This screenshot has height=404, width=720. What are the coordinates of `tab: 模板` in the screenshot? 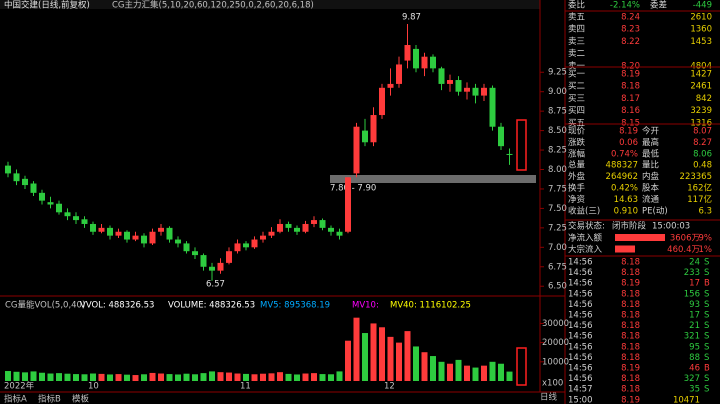 It's located at (81, 399).